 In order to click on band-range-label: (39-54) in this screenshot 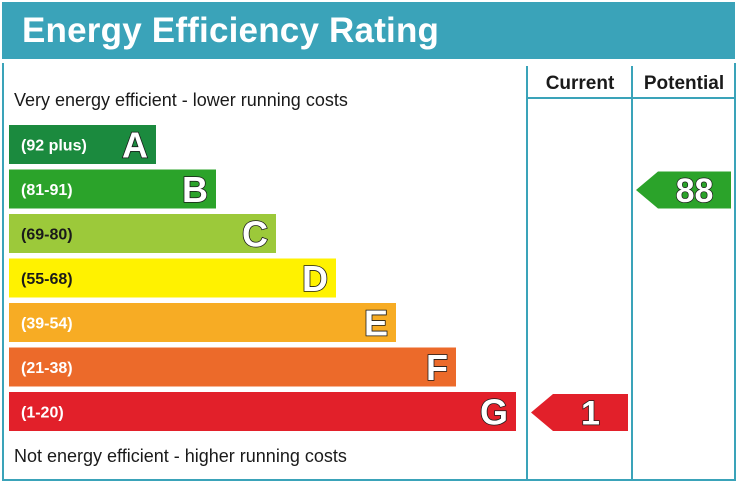, I will do `click(47, 324)`.